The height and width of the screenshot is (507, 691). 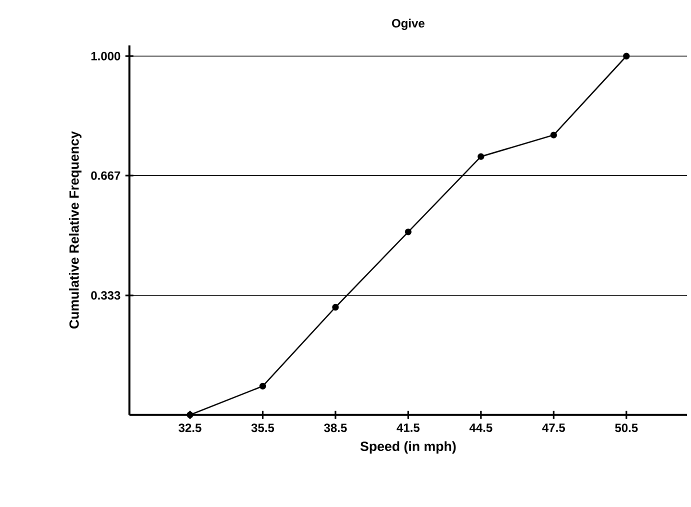 I want to click on y-tick-label: 0.333, so click(x=105, y=295).